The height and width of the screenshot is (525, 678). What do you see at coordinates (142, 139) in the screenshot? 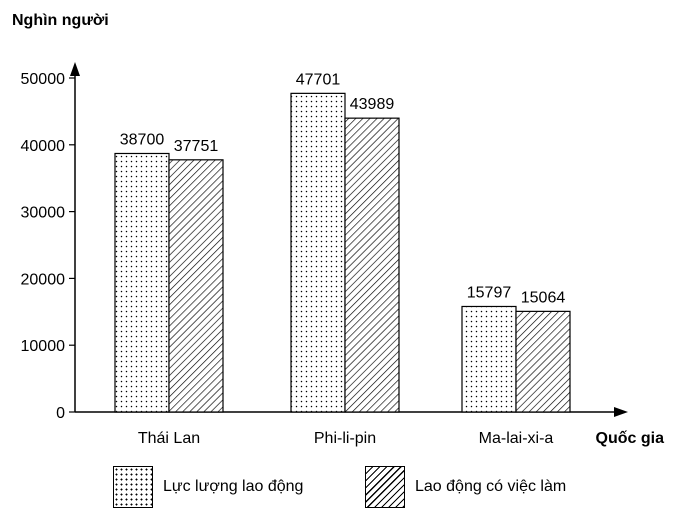
I see `data-label: 38700` at bounding box center [142, 139].